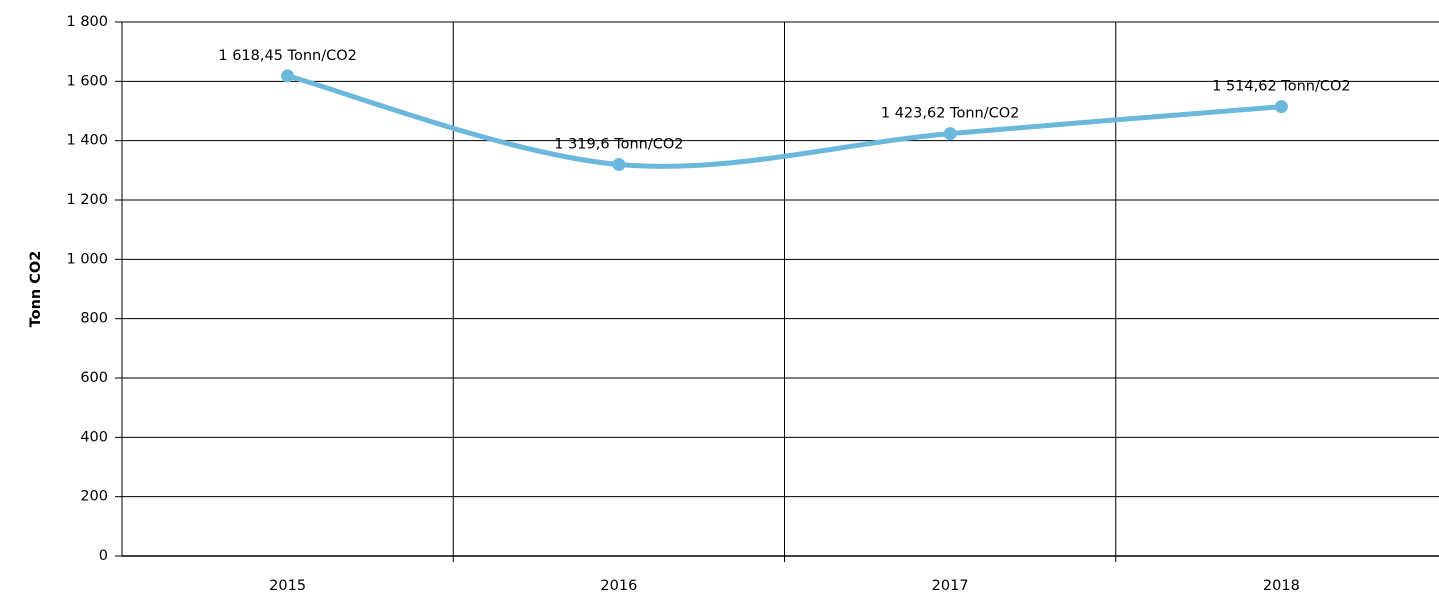 The height and width of the screenshot is (600, 1439). What do you see at coordinates (950, 114) in the screenshot?
I see `data-label: 1 423,62 Tonn/CO2` at bounding box center [950, 114].